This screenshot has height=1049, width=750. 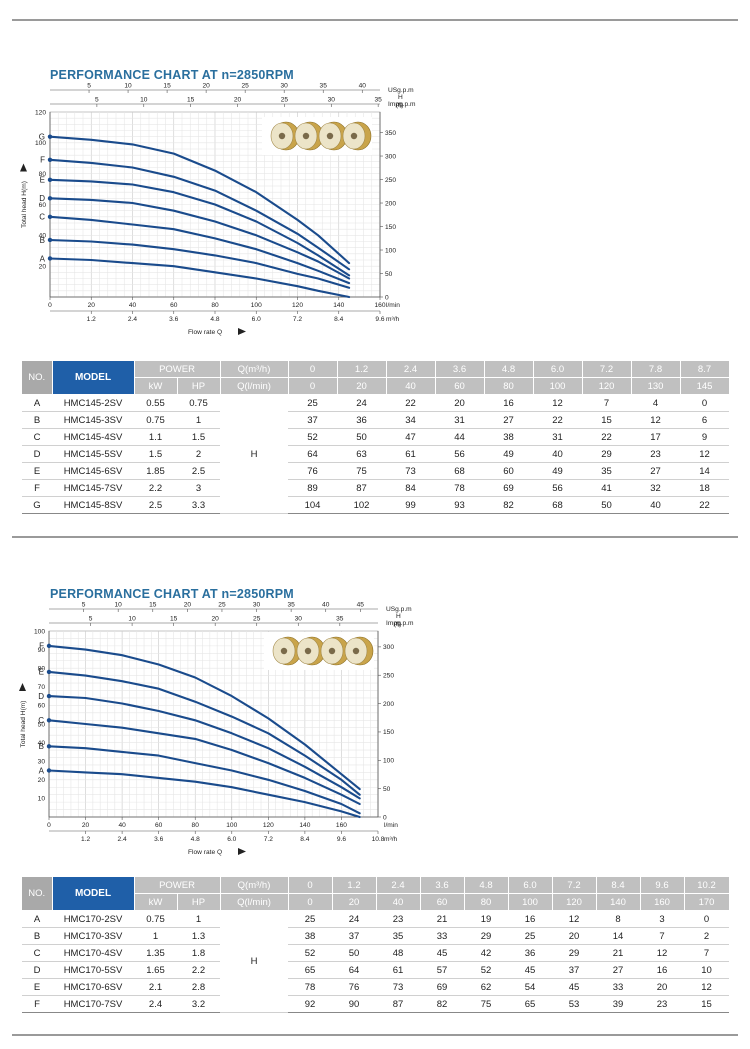 I want to click on top1-tick-label: 10, so click(x=128, y=86).